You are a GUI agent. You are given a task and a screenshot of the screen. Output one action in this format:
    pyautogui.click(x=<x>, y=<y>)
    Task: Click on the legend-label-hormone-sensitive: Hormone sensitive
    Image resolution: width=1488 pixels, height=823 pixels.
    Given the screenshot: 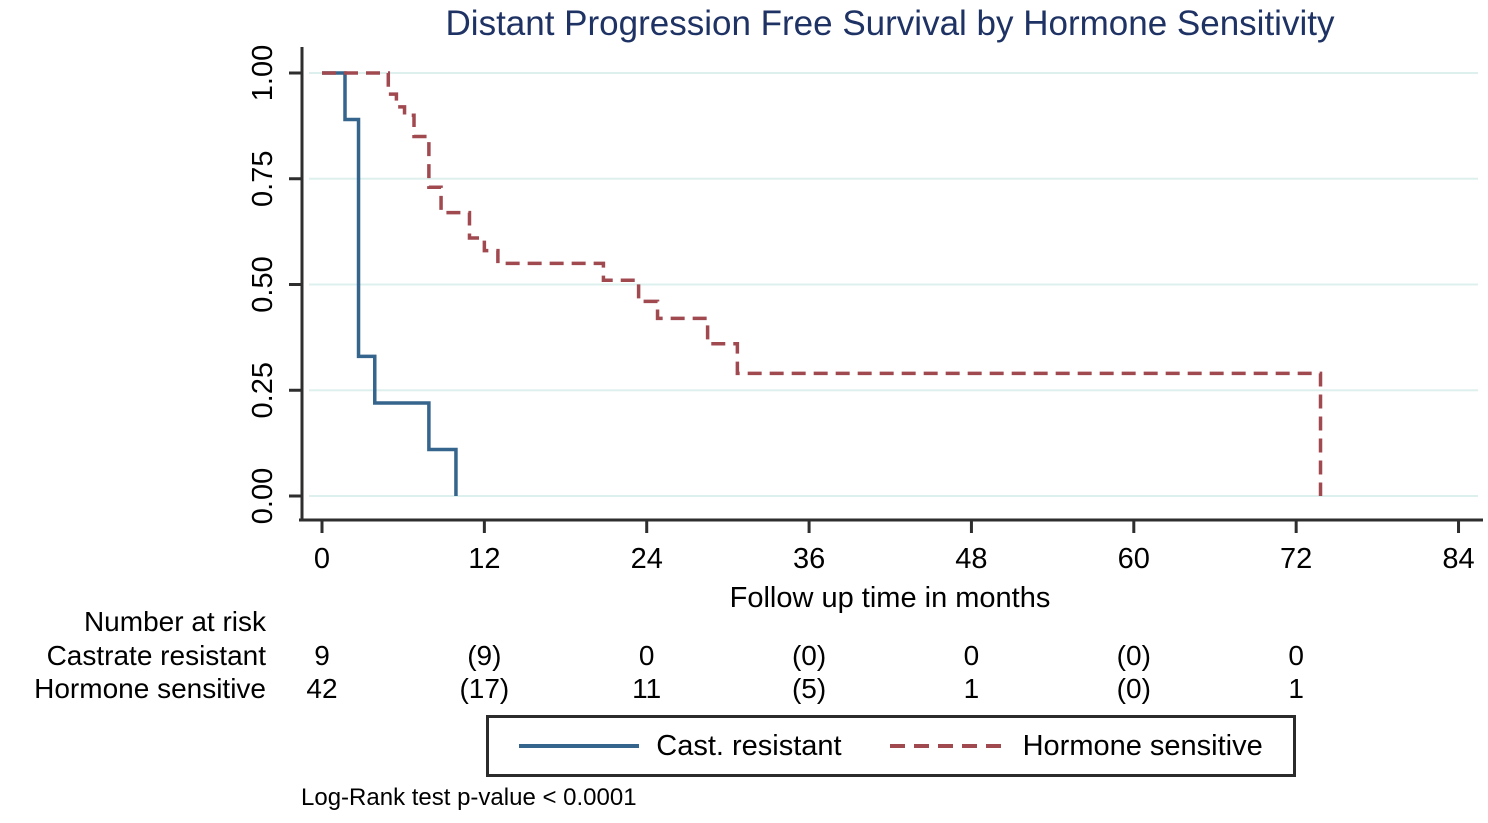 What is the action you would take?
    pyautogui.click(x=1142, y=745)
    